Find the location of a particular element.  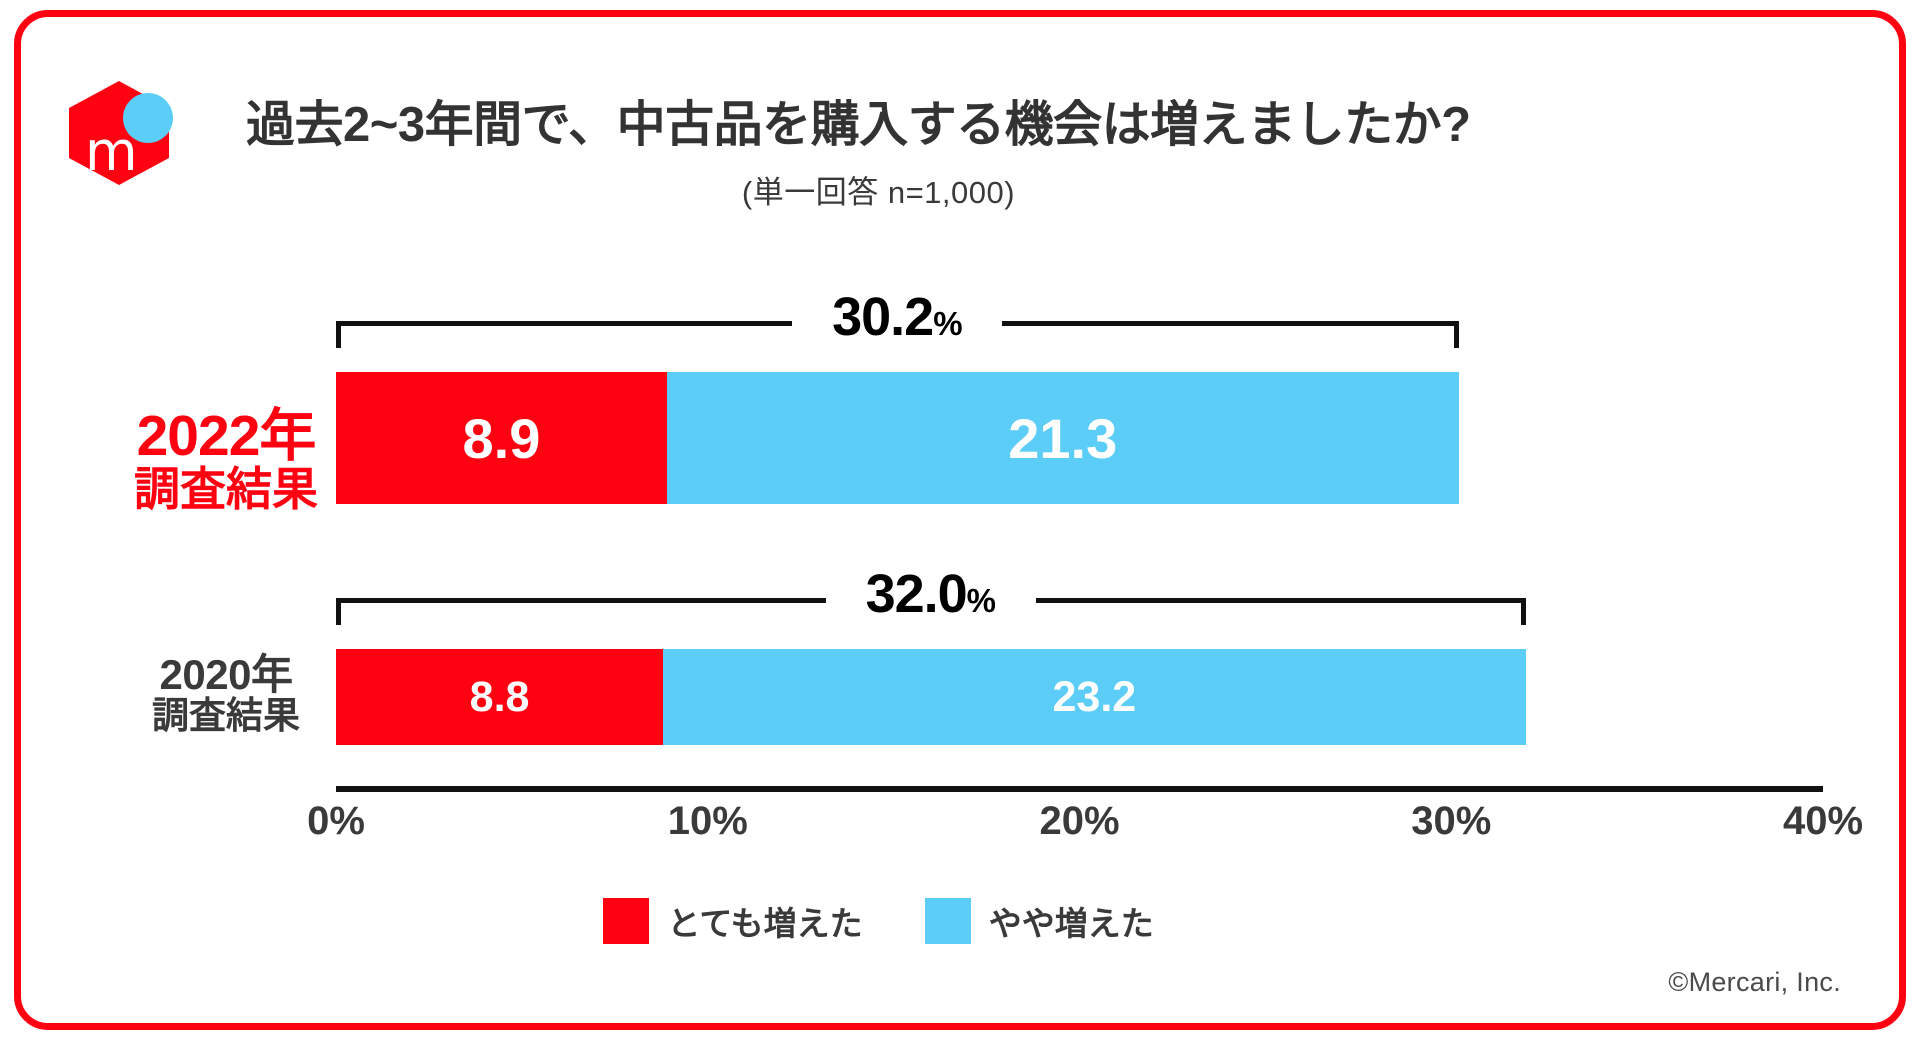

row-label-2022-caption: 調査結果 is located at coordinates (226, 489).